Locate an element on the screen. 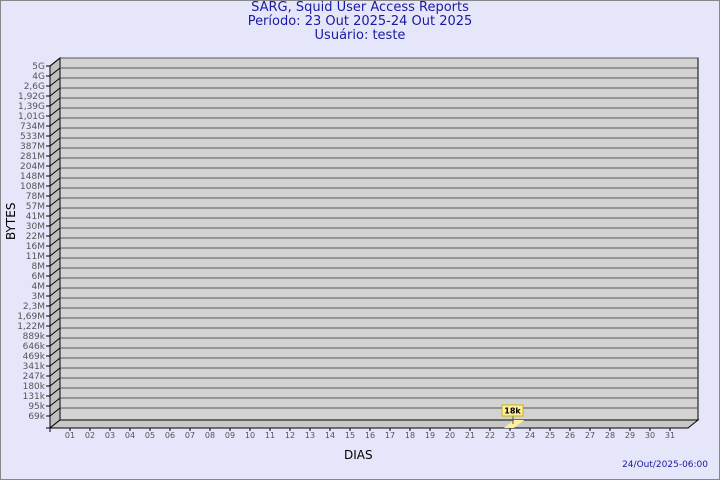 The width and height of the screenshot is (720, 480). x-tick-label: 28 is located at coordinates (610, 435).